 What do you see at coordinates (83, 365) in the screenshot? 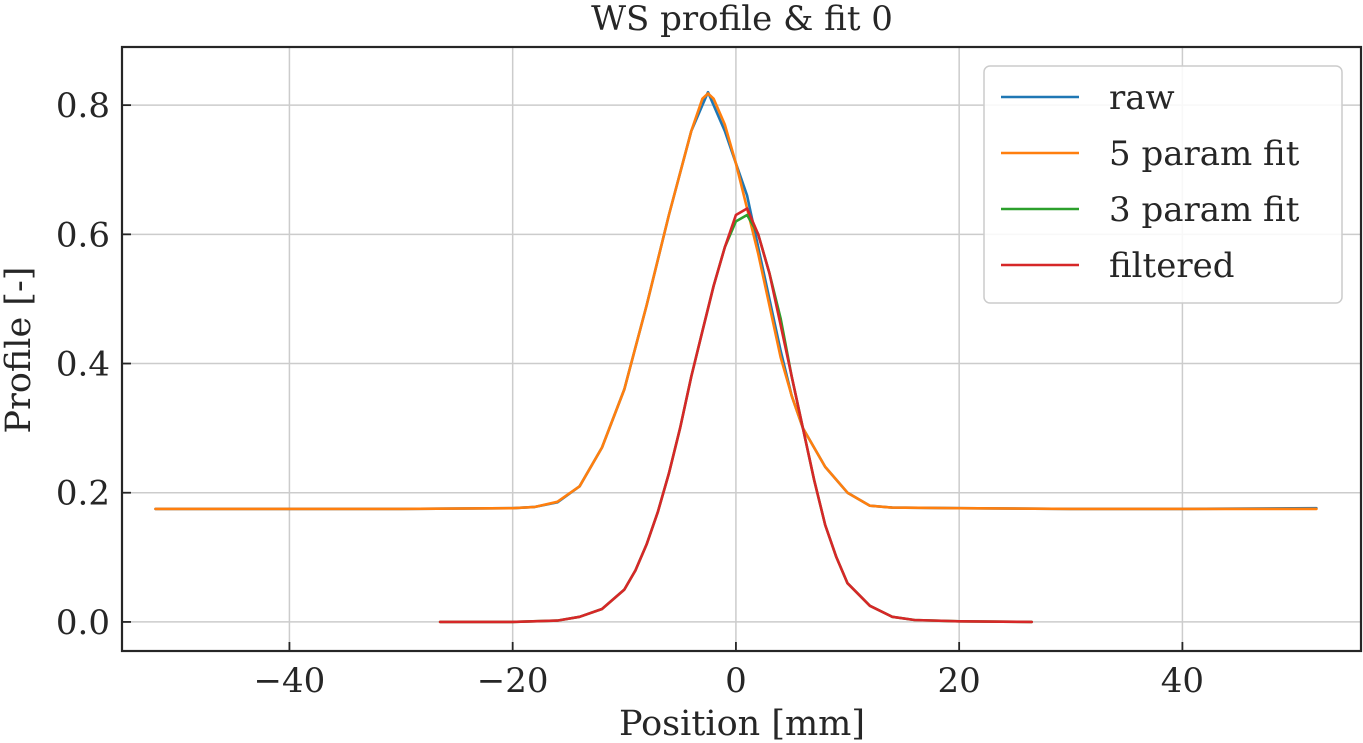
I see `y-tick-label: 0.4` at bounding box center [83, 365].